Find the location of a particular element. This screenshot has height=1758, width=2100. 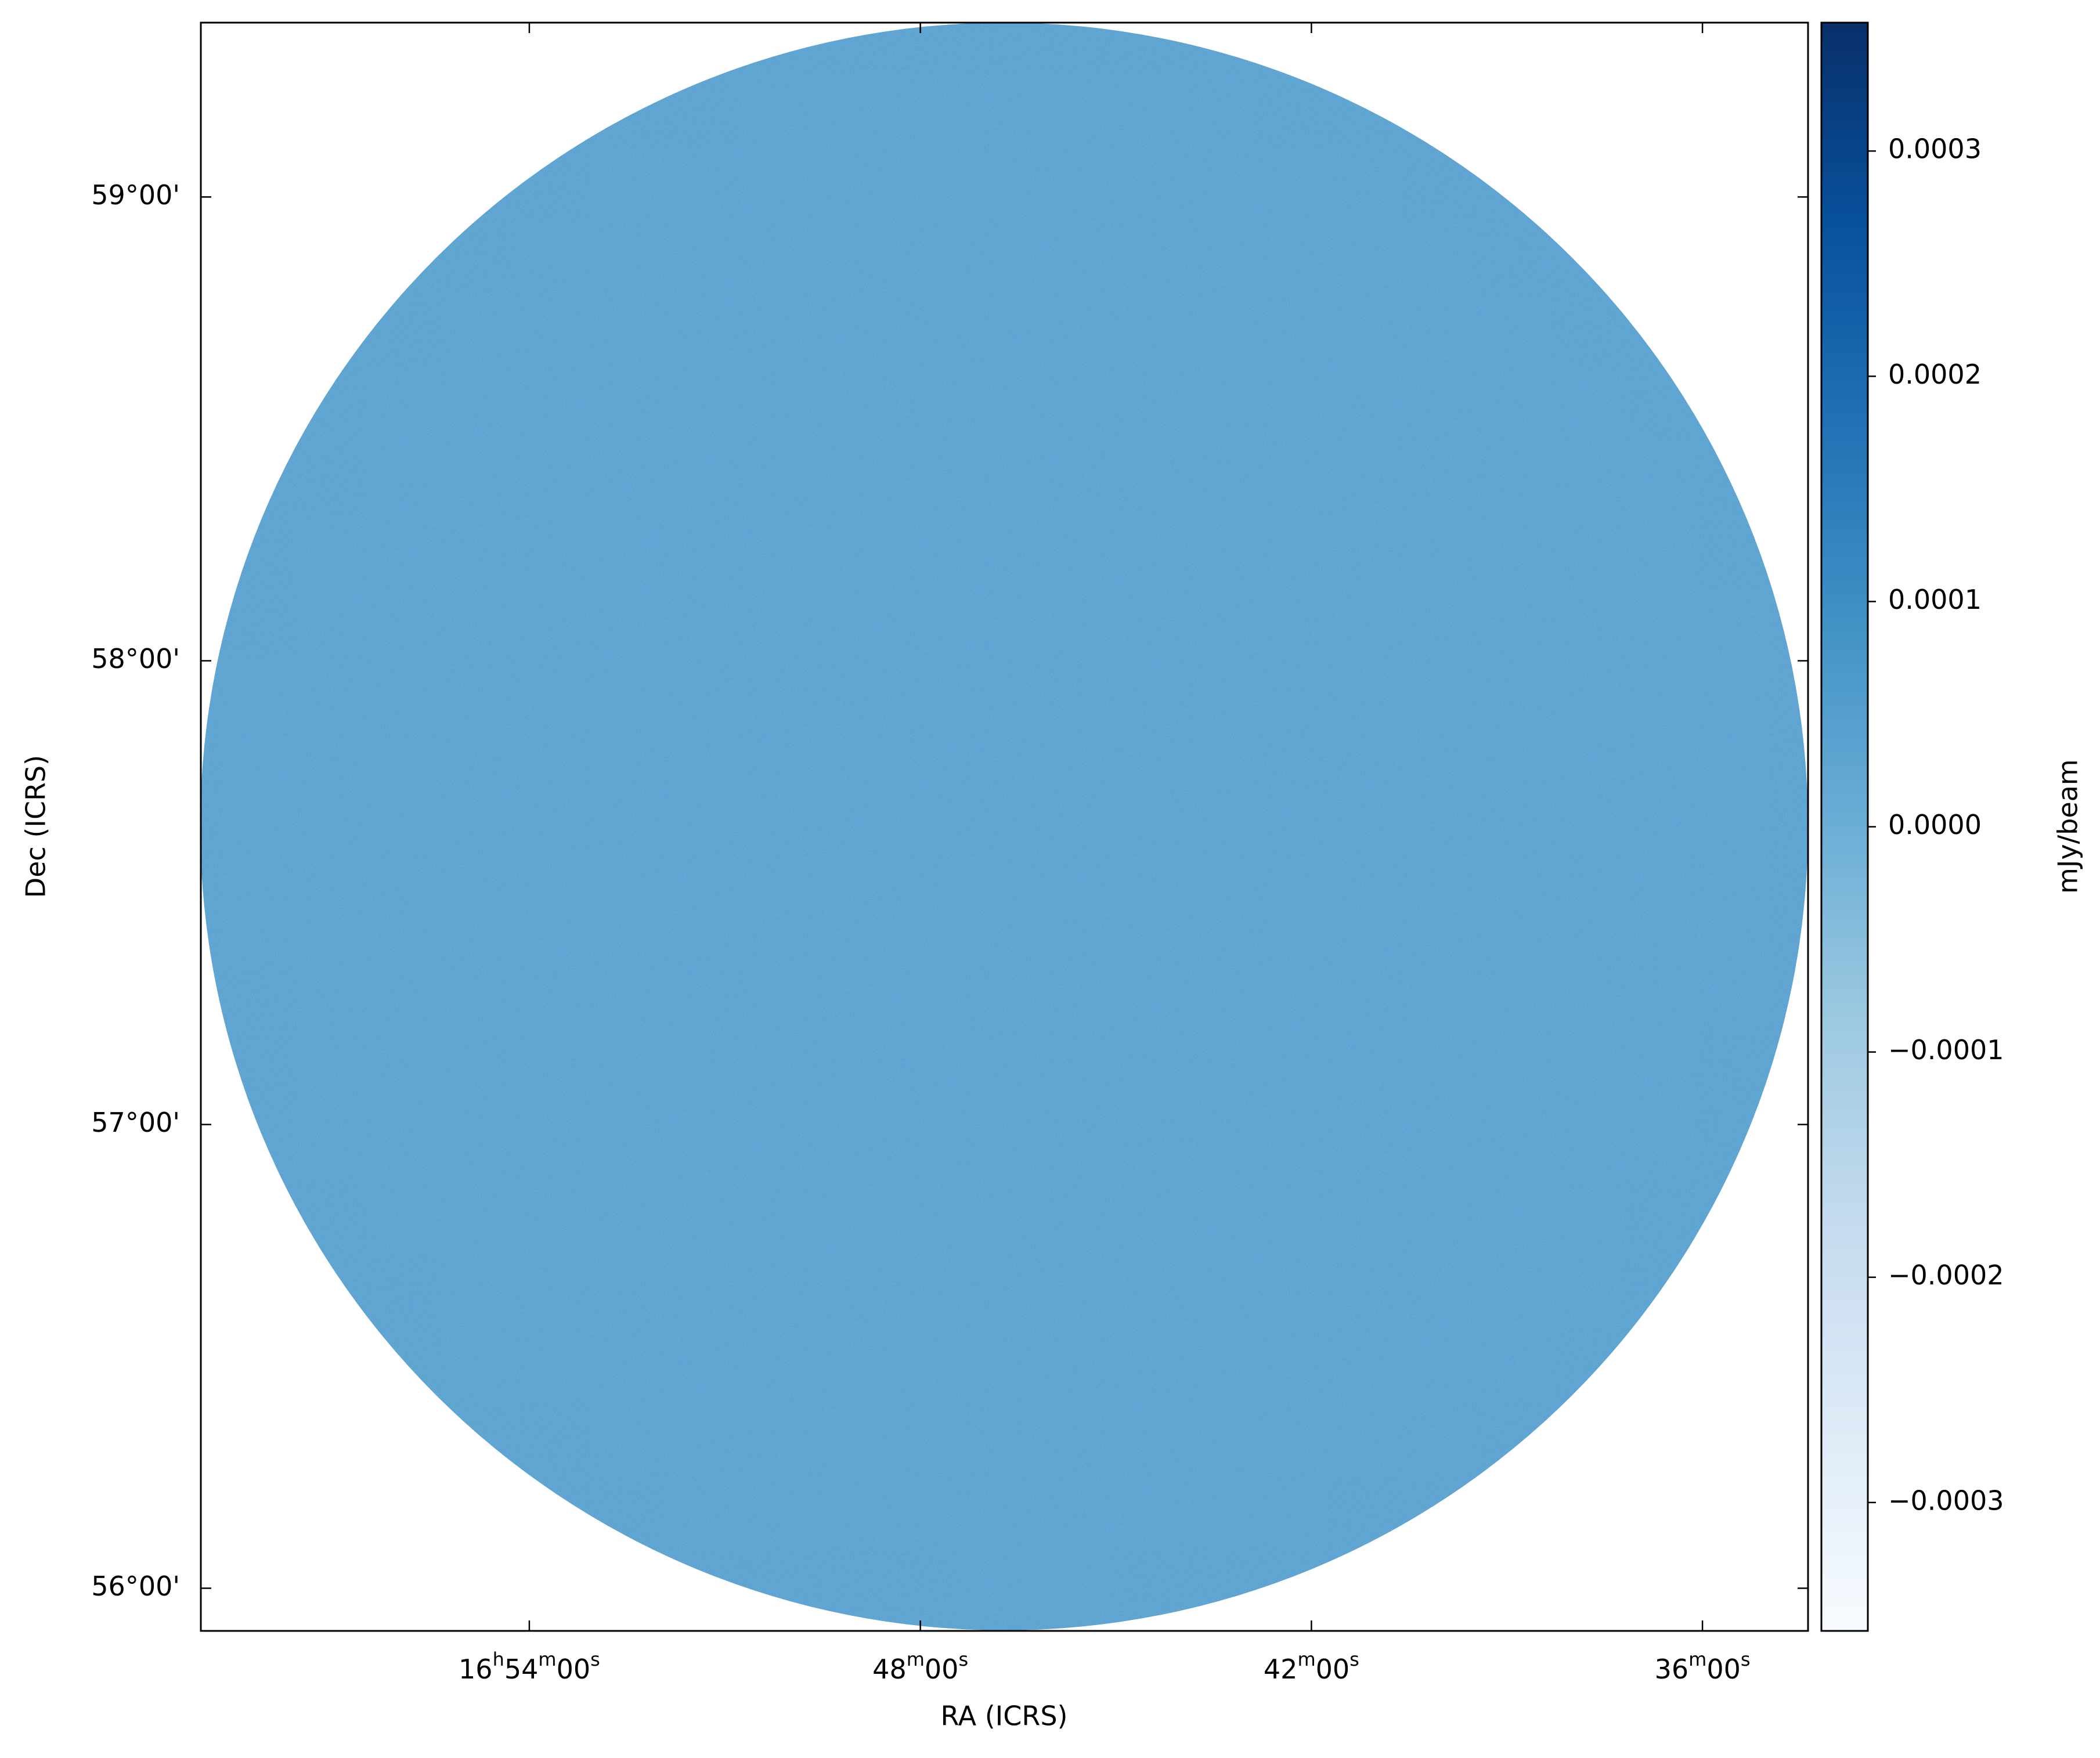

colorbar-tick-label: −0.0001 is located at coordinates (1946, 1050).